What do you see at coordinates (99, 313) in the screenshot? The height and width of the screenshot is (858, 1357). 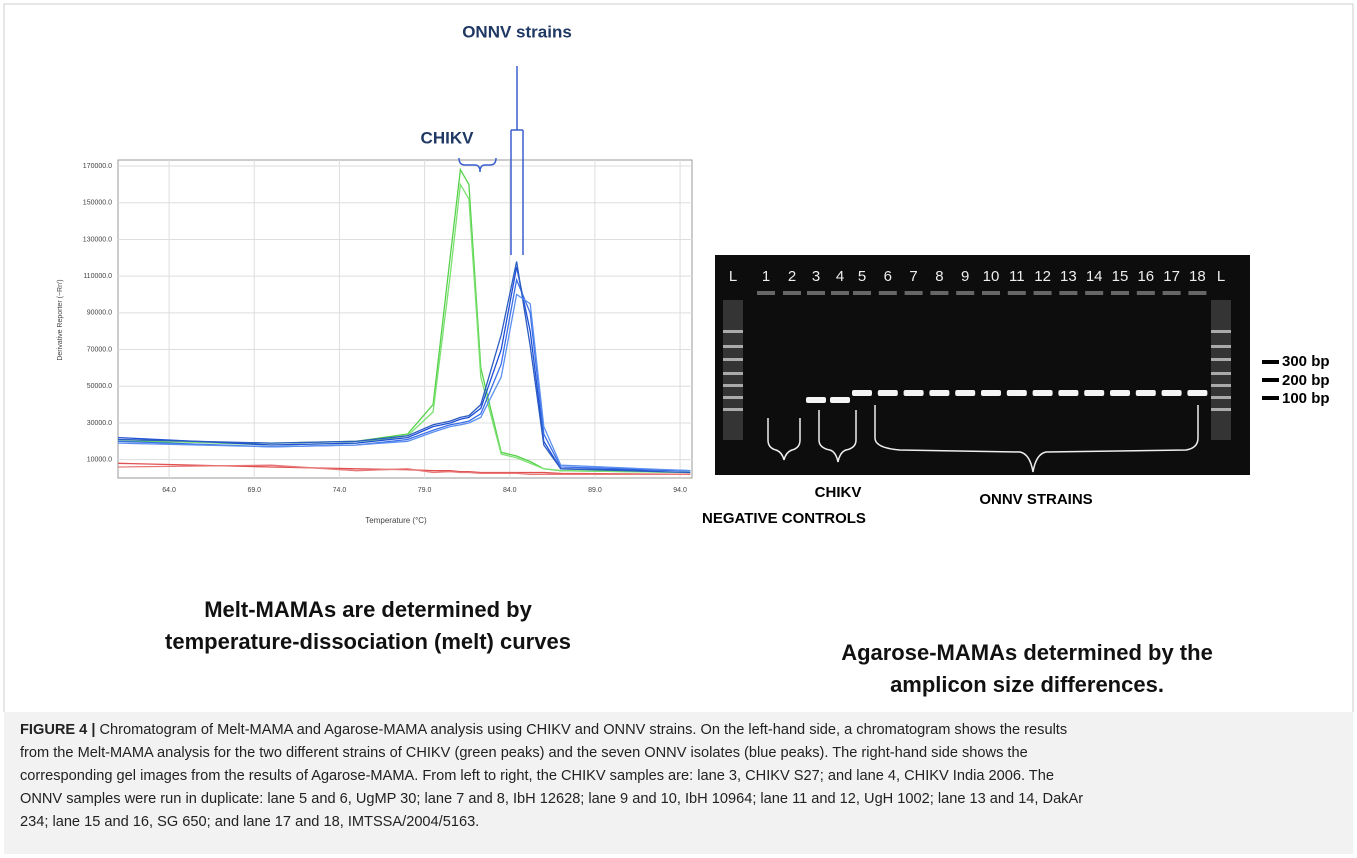 I see `y-tick-label: 90000.0` at bounding box center [99, 313].